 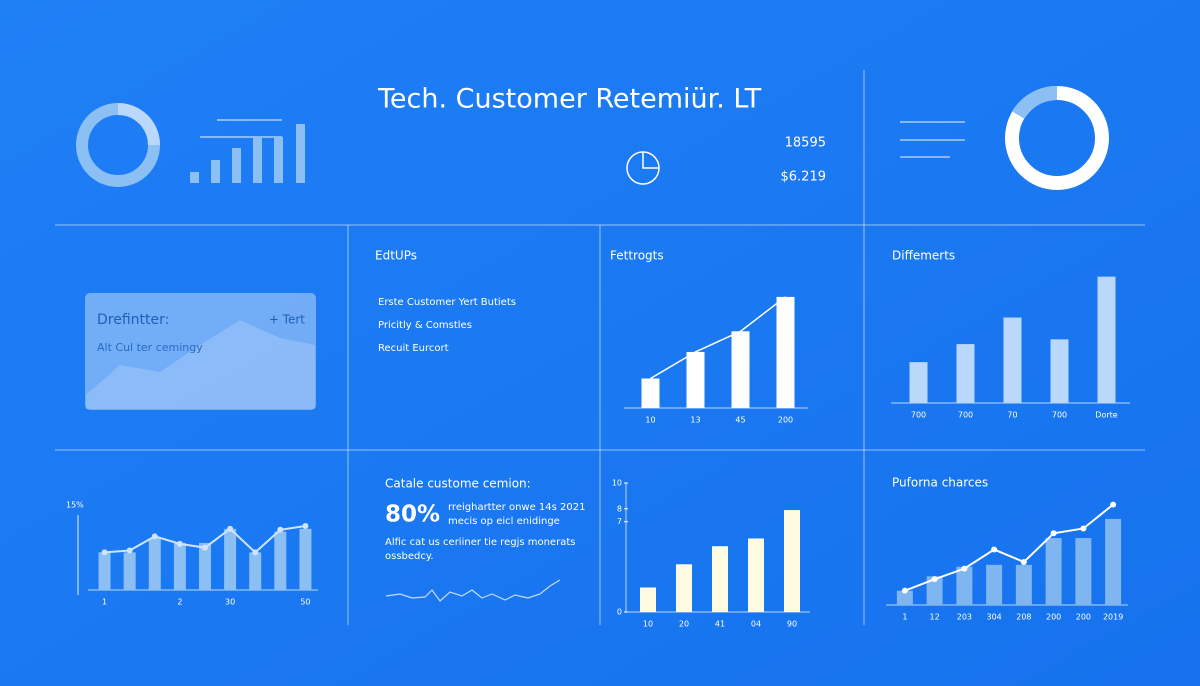 I want to click on x-tick-label: 13, so click(x=695, y=420).